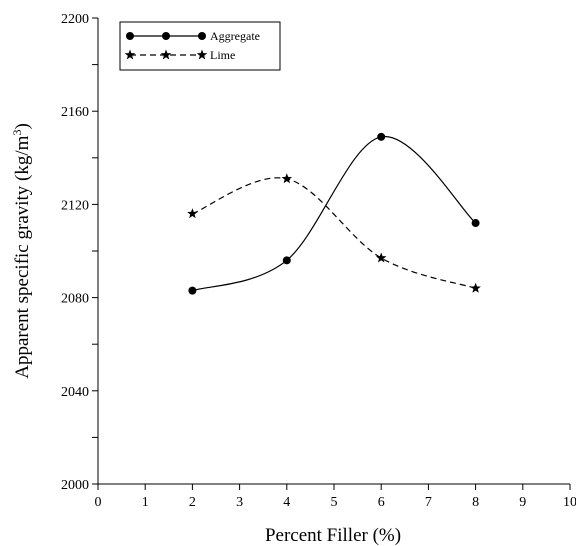 The height and width of the screenshot is (546, 576). I want to click on series-line-aggregate, so click(334, 214).